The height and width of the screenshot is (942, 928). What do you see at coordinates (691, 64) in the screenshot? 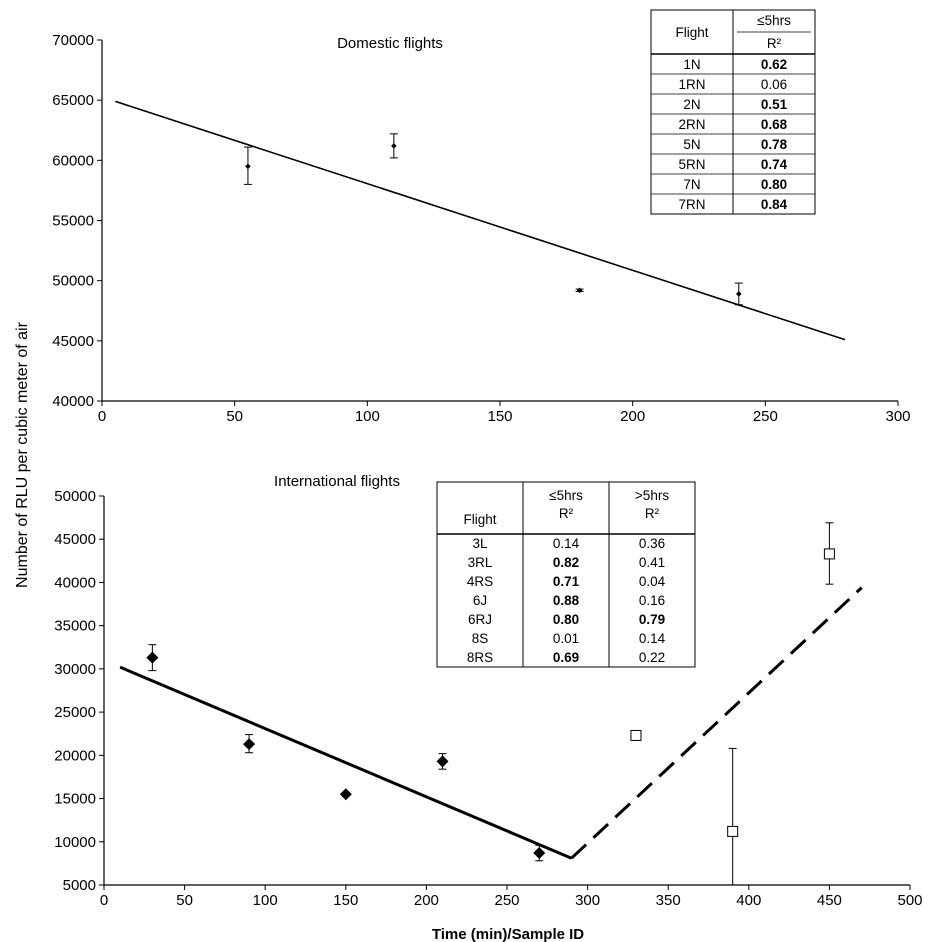
I see `table-cell-flight: 1N` at bounding box center [691, 64].